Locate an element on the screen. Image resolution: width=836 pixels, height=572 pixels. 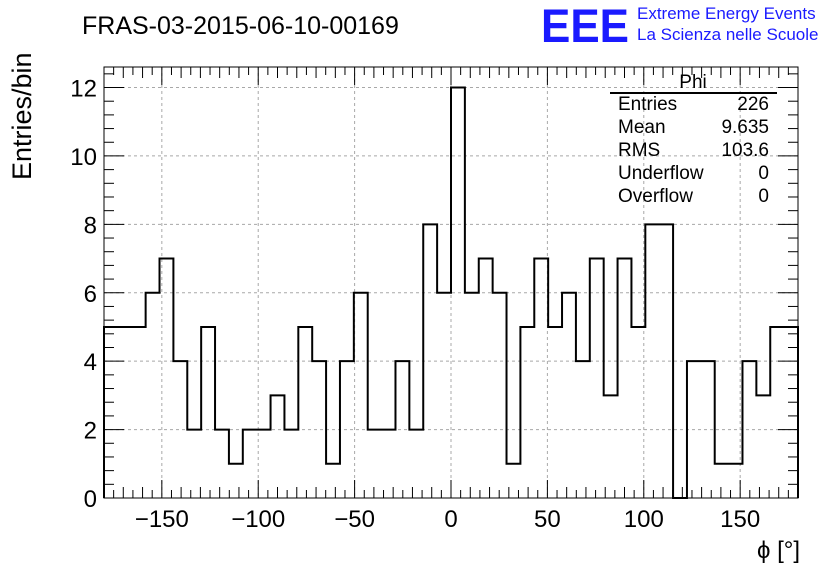
y-tick-labels: 0 2 4 6 8 10 12 is located at coordinates (83, 294).